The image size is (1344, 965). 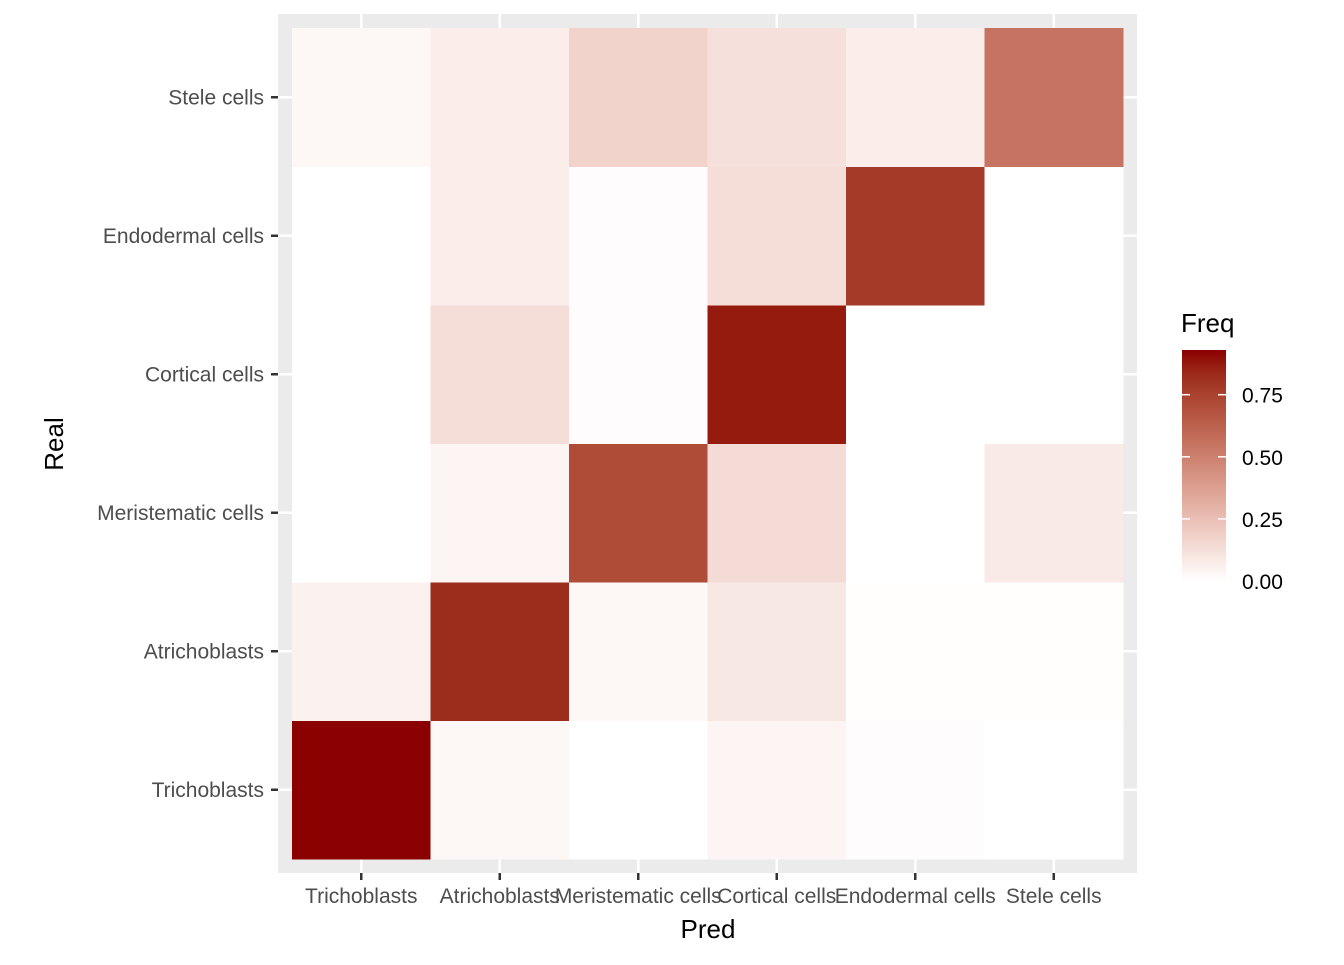 What do you see at coordinates (708, 929) in the screenshot?
I see `x-axis-title: Pred` at bounding box center [708, 929].